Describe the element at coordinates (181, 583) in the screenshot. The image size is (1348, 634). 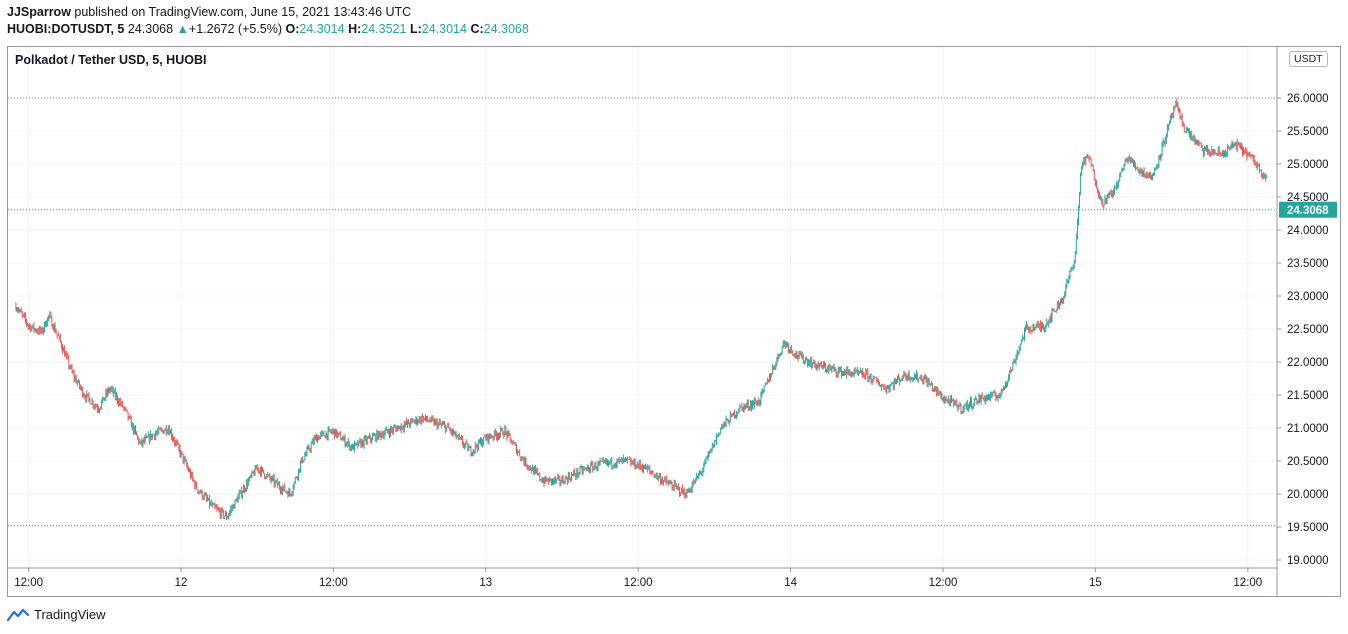
I see `x-tick-label: 12` at that location.